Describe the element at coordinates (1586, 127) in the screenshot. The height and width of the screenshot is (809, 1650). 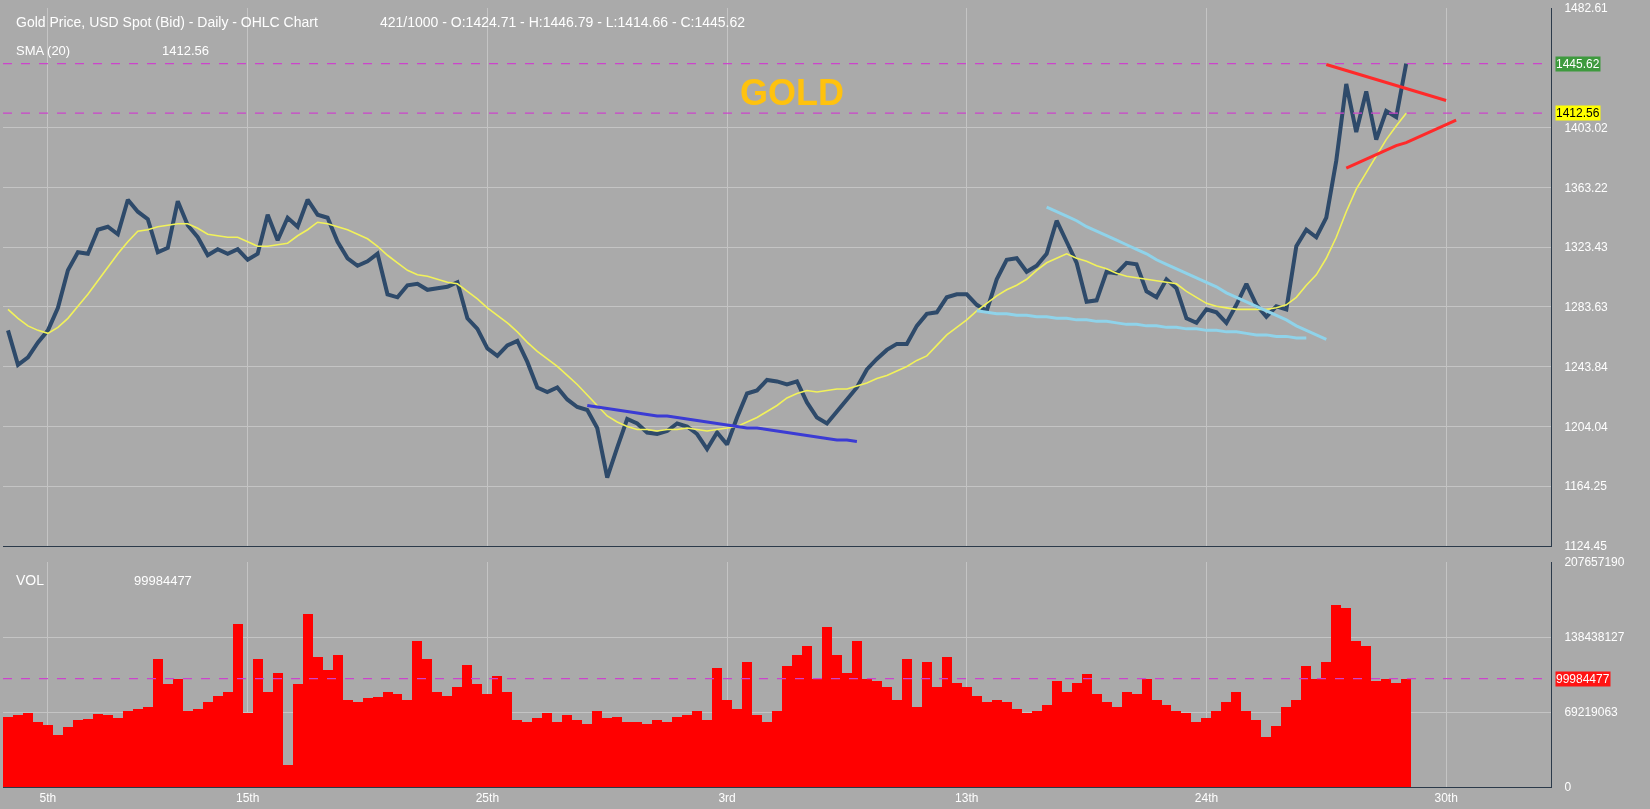
I see `y-tick-label: 1403.02` at that location.